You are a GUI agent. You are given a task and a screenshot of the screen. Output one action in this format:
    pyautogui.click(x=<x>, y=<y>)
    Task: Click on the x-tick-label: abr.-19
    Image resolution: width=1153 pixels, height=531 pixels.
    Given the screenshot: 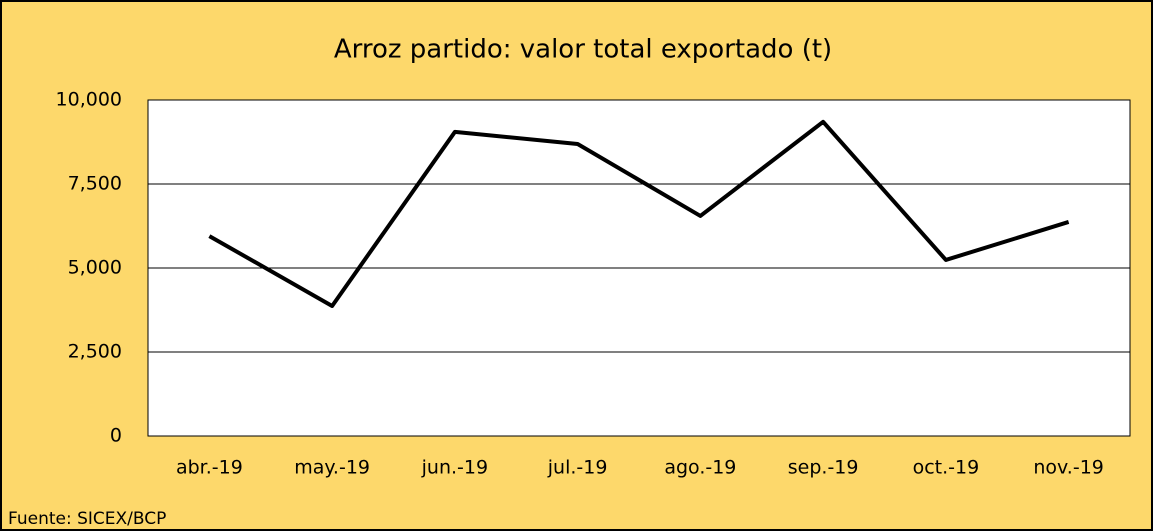 What is the action you would take?
    pyautogui.click(x=209, y=468)
    